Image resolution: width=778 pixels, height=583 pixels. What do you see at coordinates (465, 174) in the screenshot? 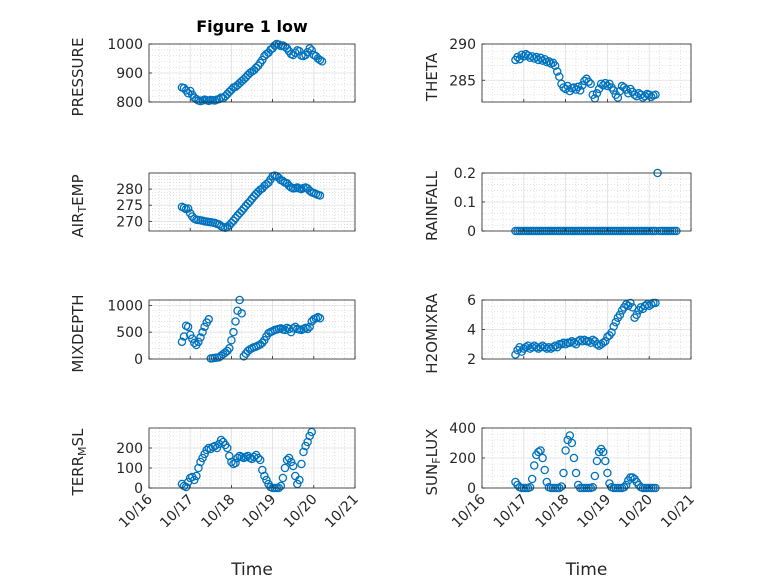
I see `y-tick-label: 0.2` at bounding box center [465, 174].